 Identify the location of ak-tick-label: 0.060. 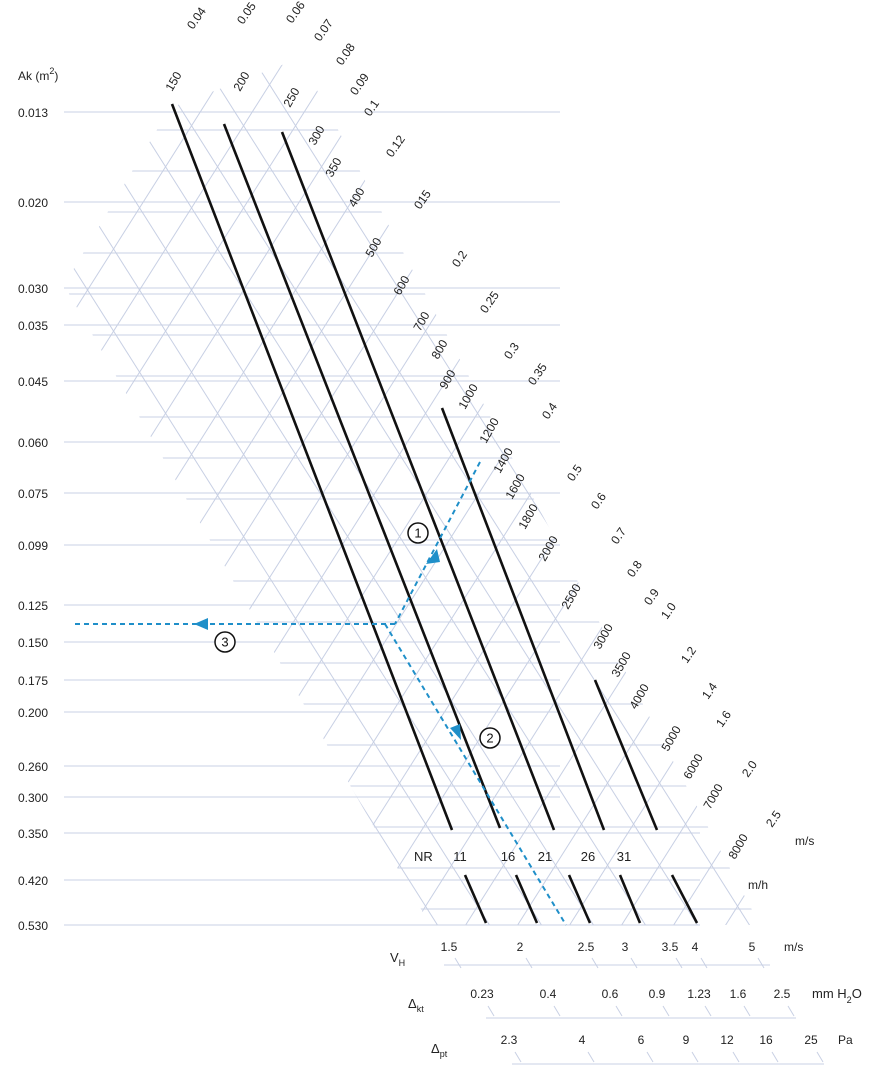
(33, 443).